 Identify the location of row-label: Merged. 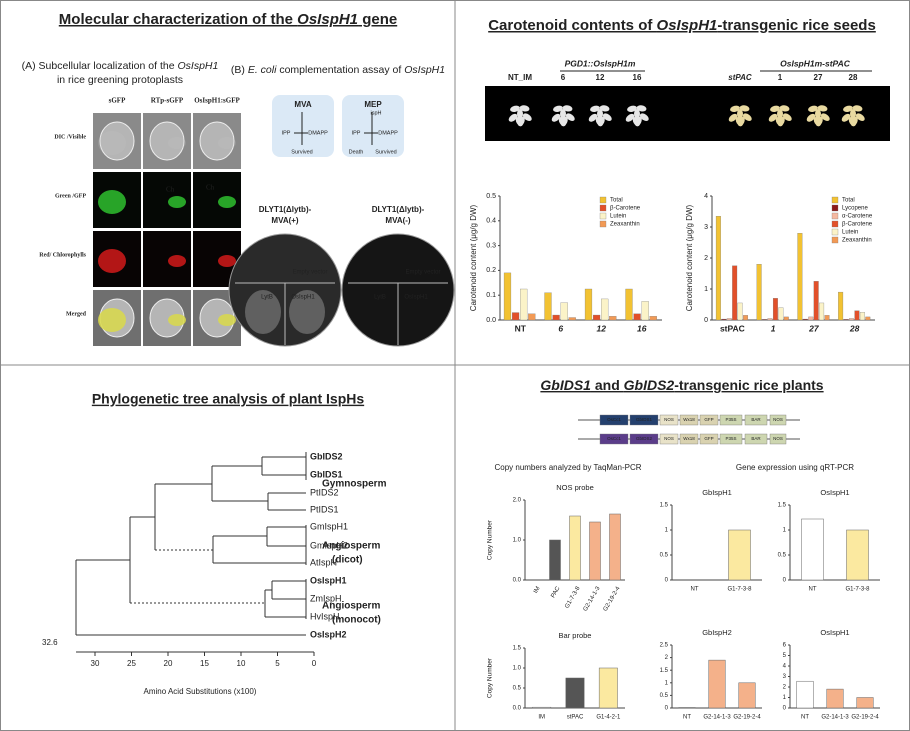
(76, 314).